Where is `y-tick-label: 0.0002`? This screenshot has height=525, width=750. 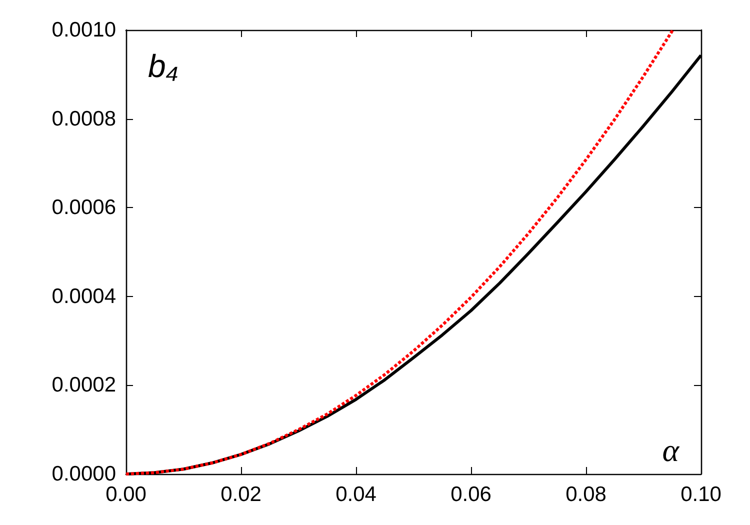
y-tick-label: 0.0002 is located at coordinates (84, 385).